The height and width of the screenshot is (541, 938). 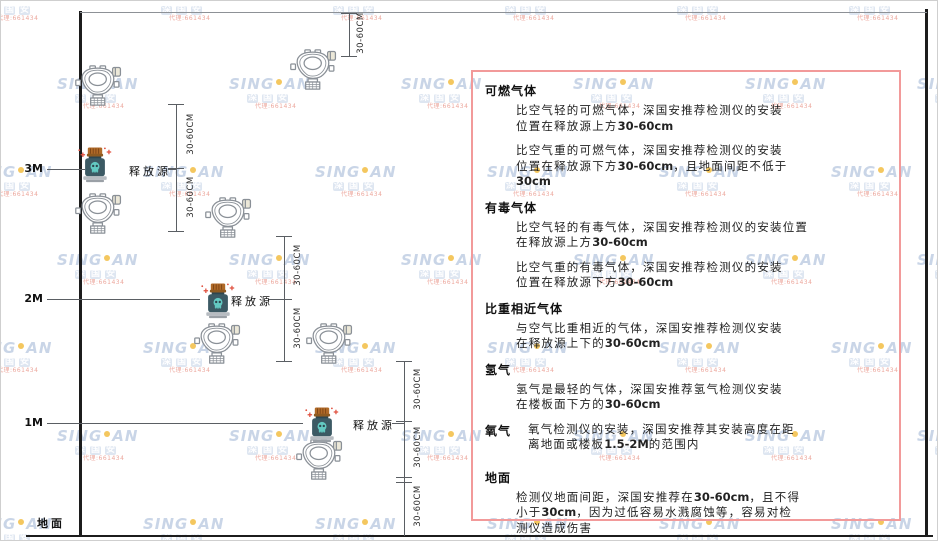 I want to click on panel-section-heading: 氢气, so click(x=498, y=369).